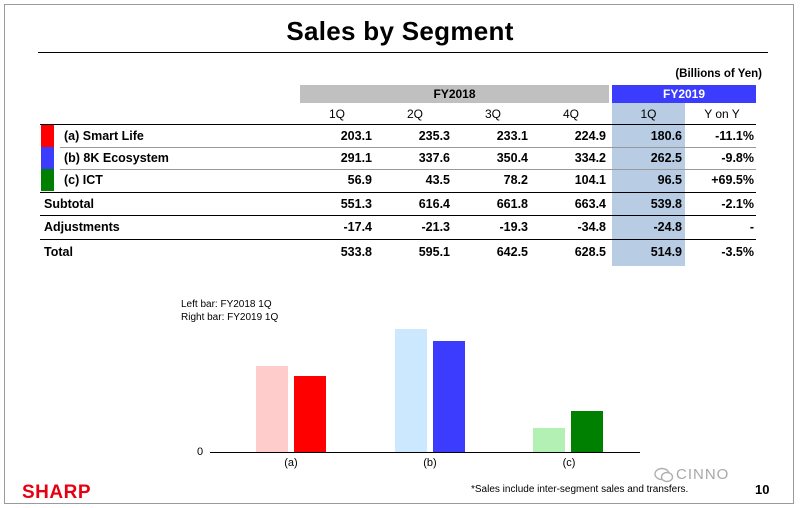 The width and height of the screenshot is (800, 508). What do you see at coordinates (737, 252) in the screenshot?
I see `table-cell: -3.5%` at bounding box center [737, 252].